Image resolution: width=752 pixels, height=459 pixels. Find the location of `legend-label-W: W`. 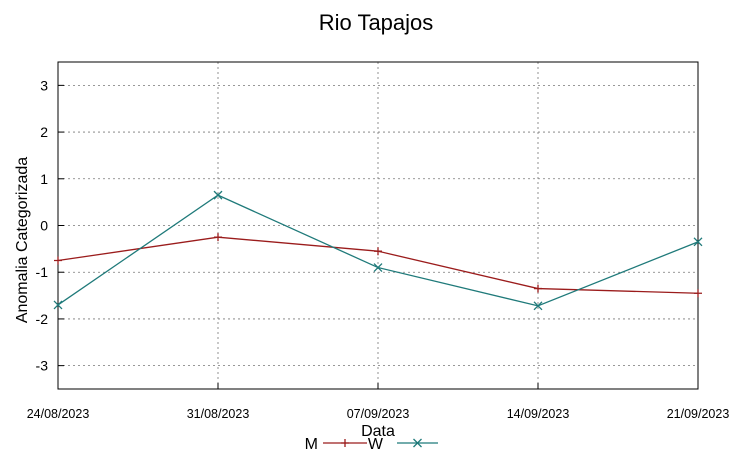

legend-label-W: W is located at coordinates (376, 444).